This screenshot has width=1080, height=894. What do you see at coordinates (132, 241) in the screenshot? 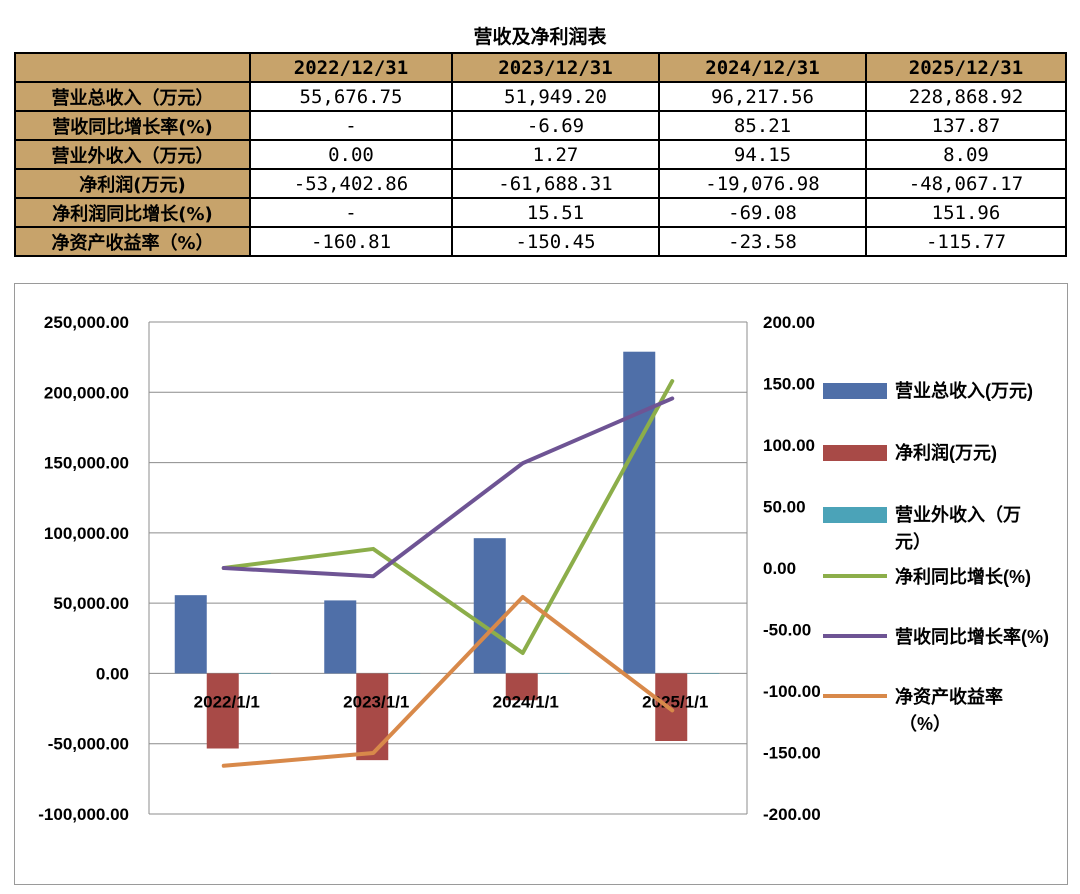
I see `row-label: 净资产收益率（%）` at bounding box center [132, 241].